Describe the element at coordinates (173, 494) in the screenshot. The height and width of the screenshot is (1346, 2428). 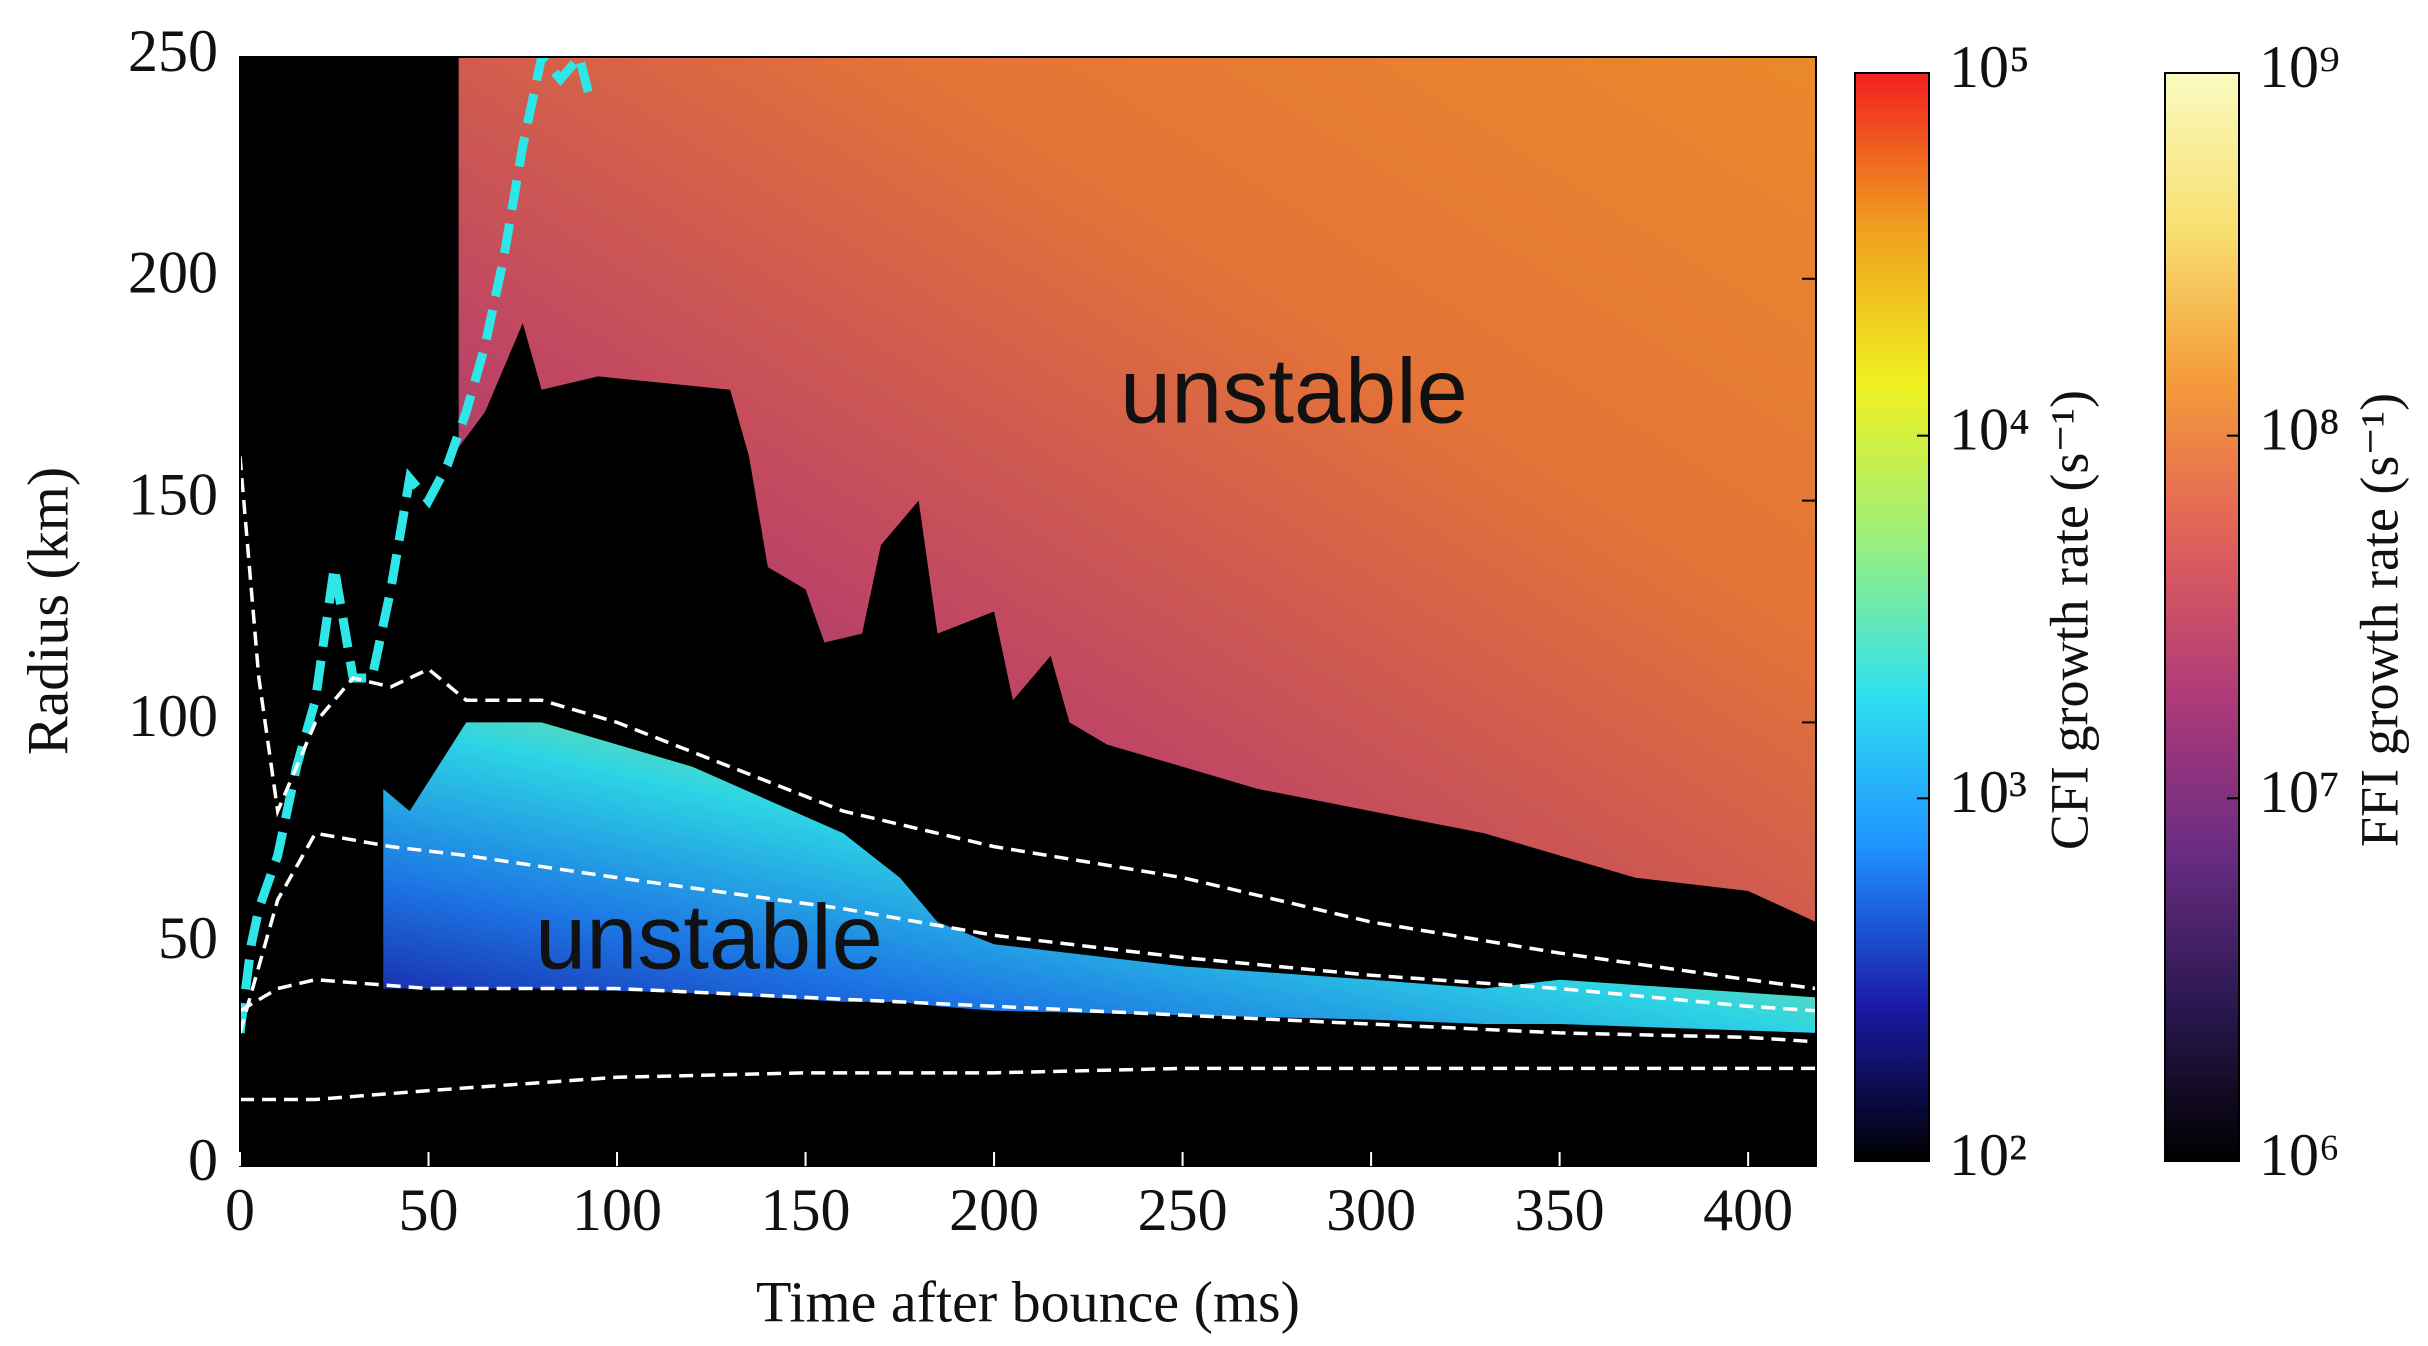
I see `y-tick-label: 150` at that location.